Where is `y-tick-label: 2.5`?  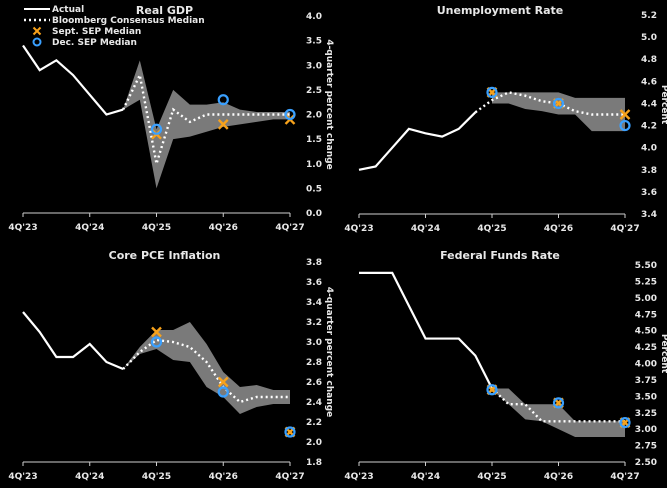
y-tick-label: 2.5 is located at coordinates (314, 91).